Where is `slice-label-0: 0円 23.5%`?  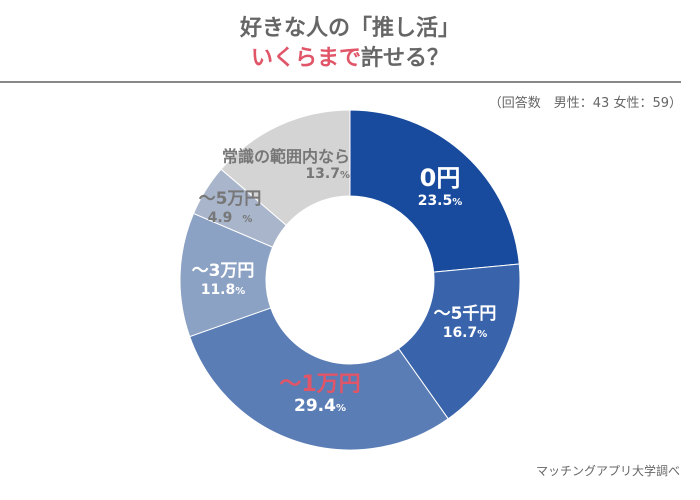 slice-label-0: 0円 23.5% is located at coordinates (440, 186).